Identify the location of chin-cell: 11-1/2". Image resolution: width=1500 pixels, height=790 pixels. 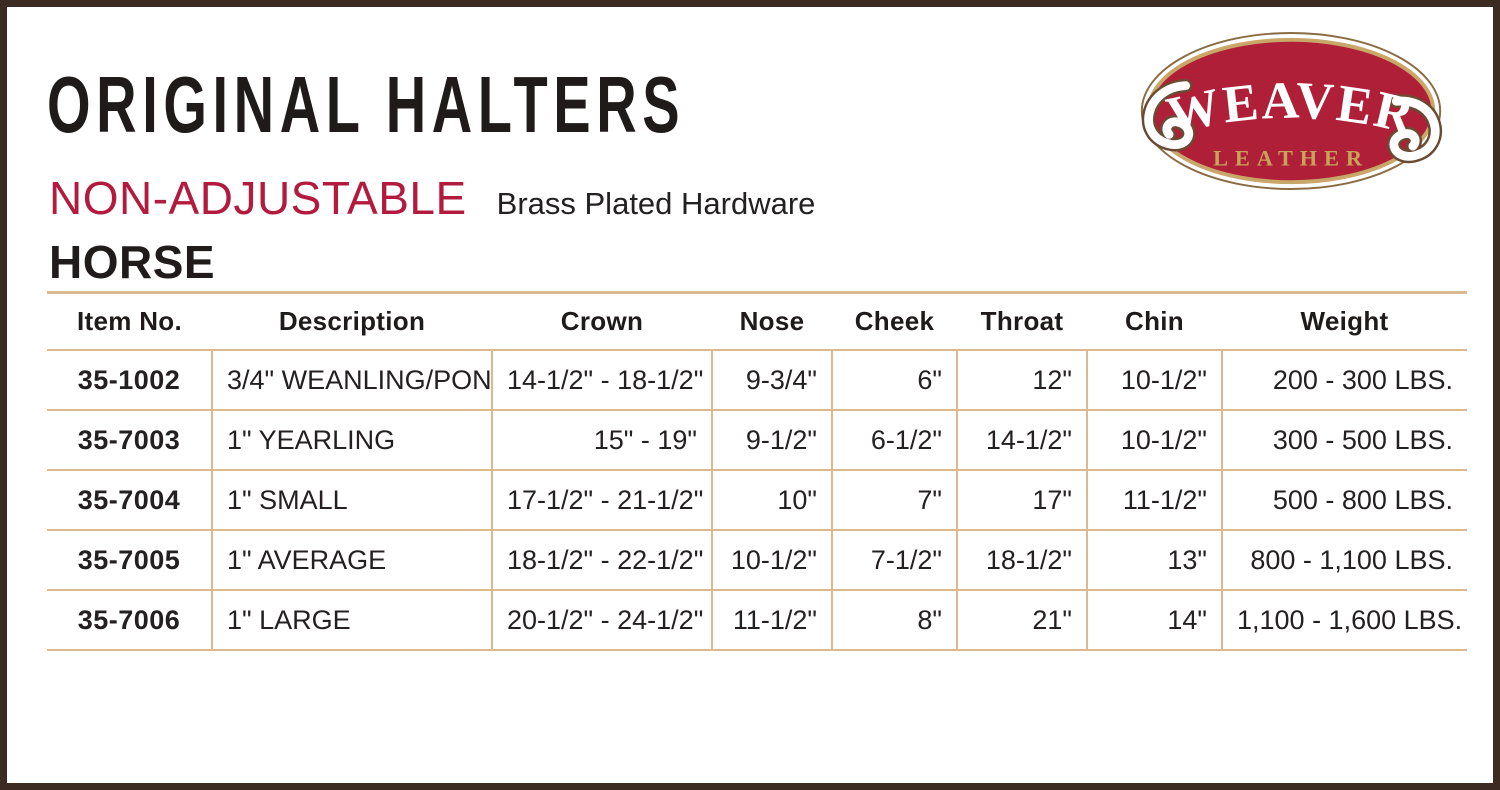
(1154, 500).